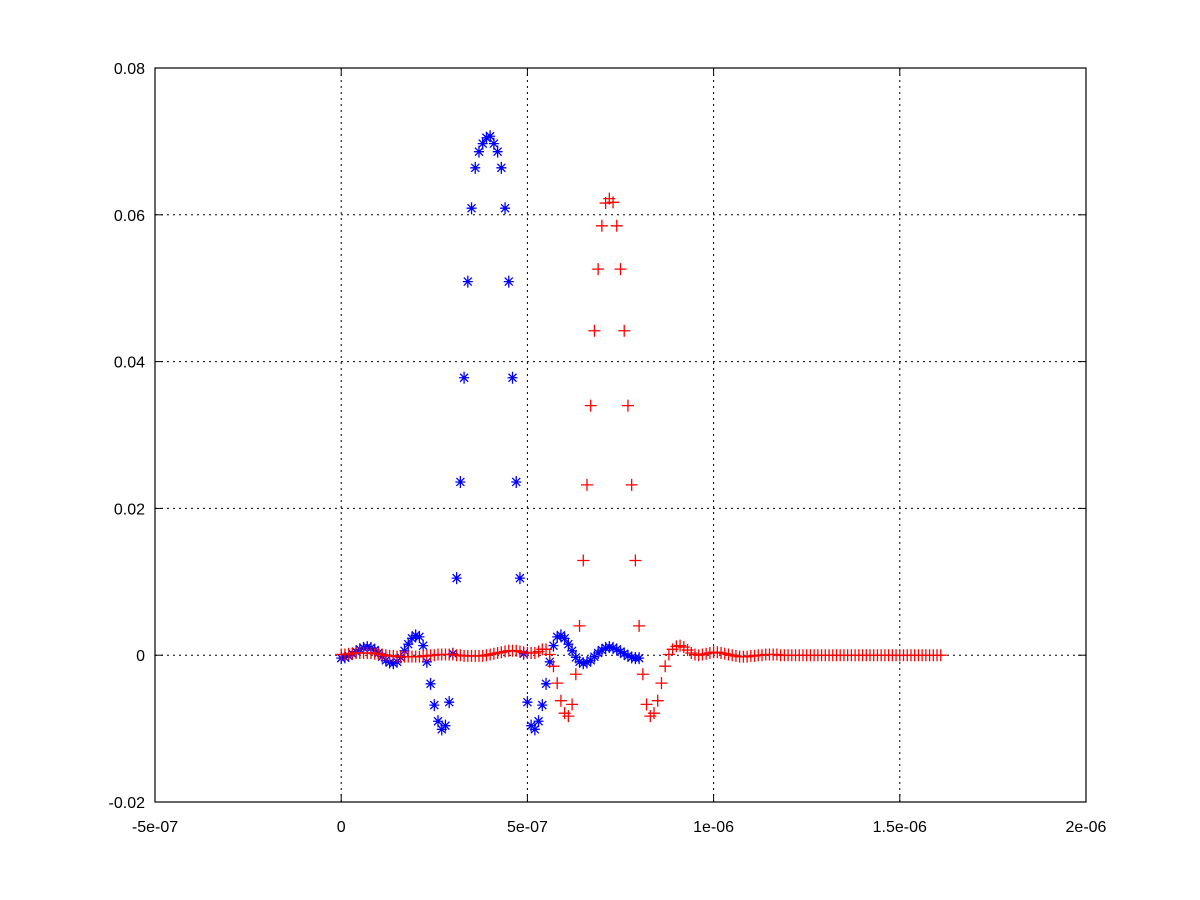 This screenshot has width=1200, height=900. What do you see at coordinates (140, 656) in the screenshot?
I see `y-tick-label: 0` at bounding box center [140, 656].